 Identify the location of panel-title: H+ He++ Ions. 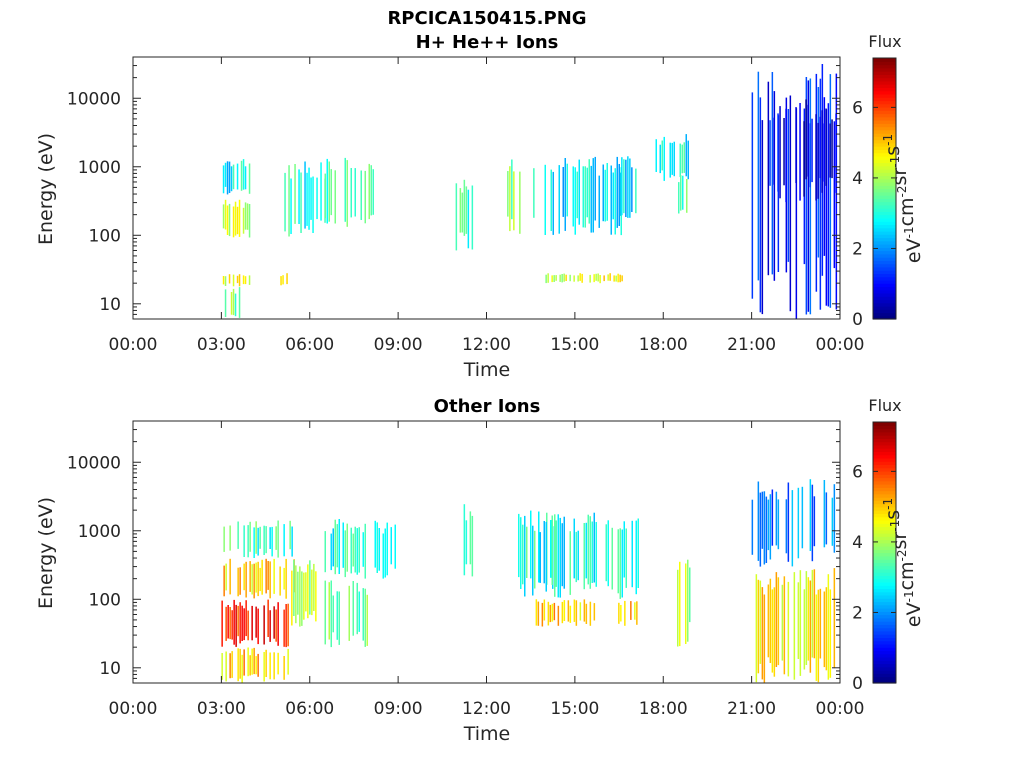
(487, 42).